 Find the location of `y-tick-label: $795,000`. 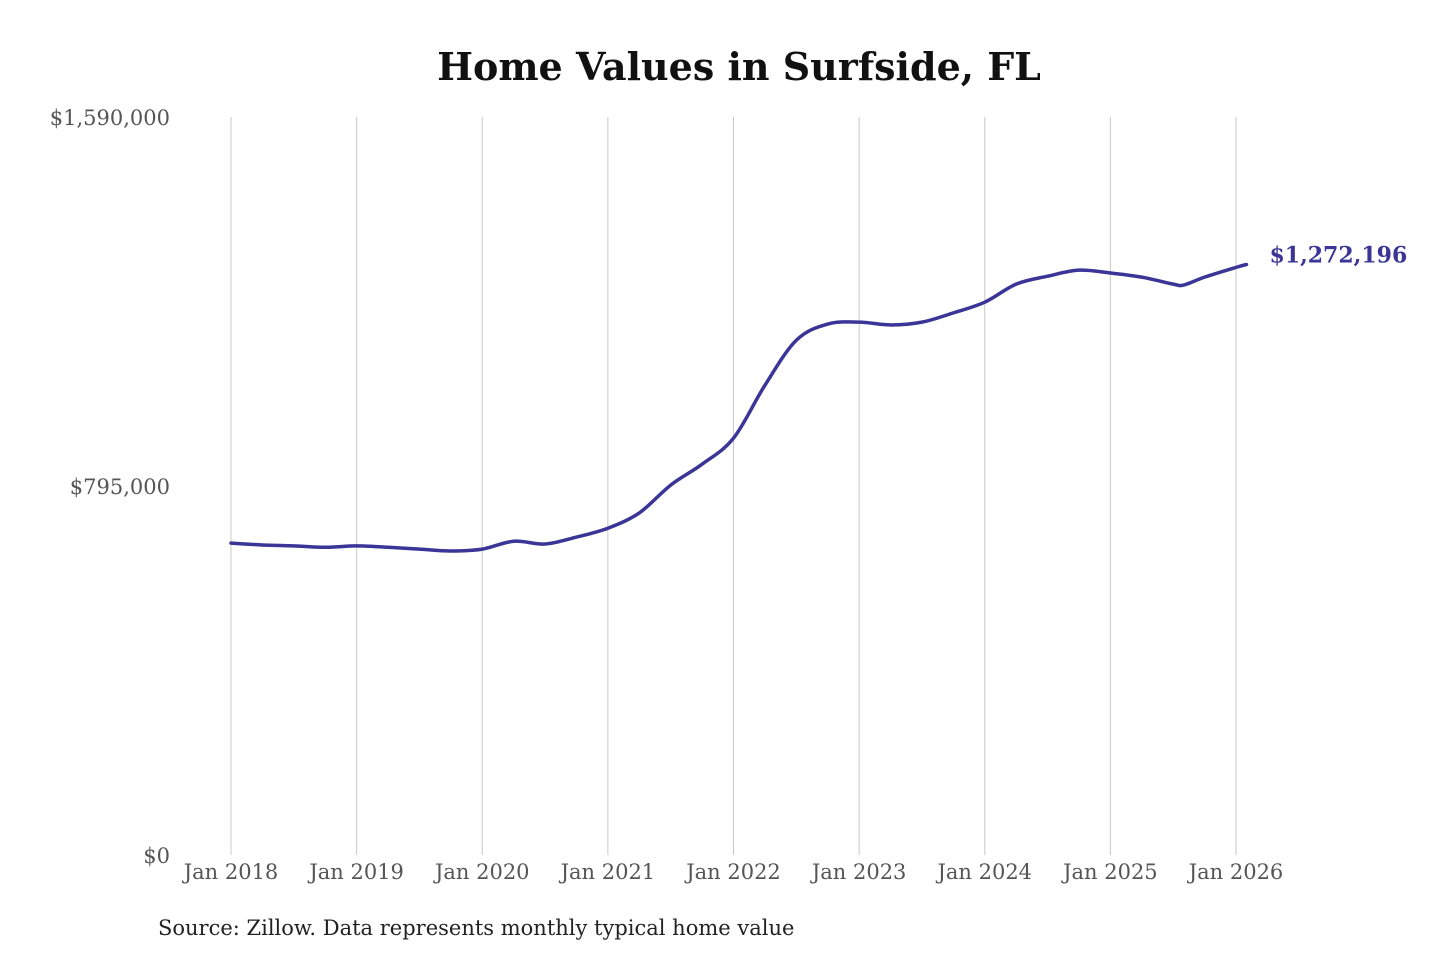

y-tick-label: $795,000 is located at coordinates (120, 487).